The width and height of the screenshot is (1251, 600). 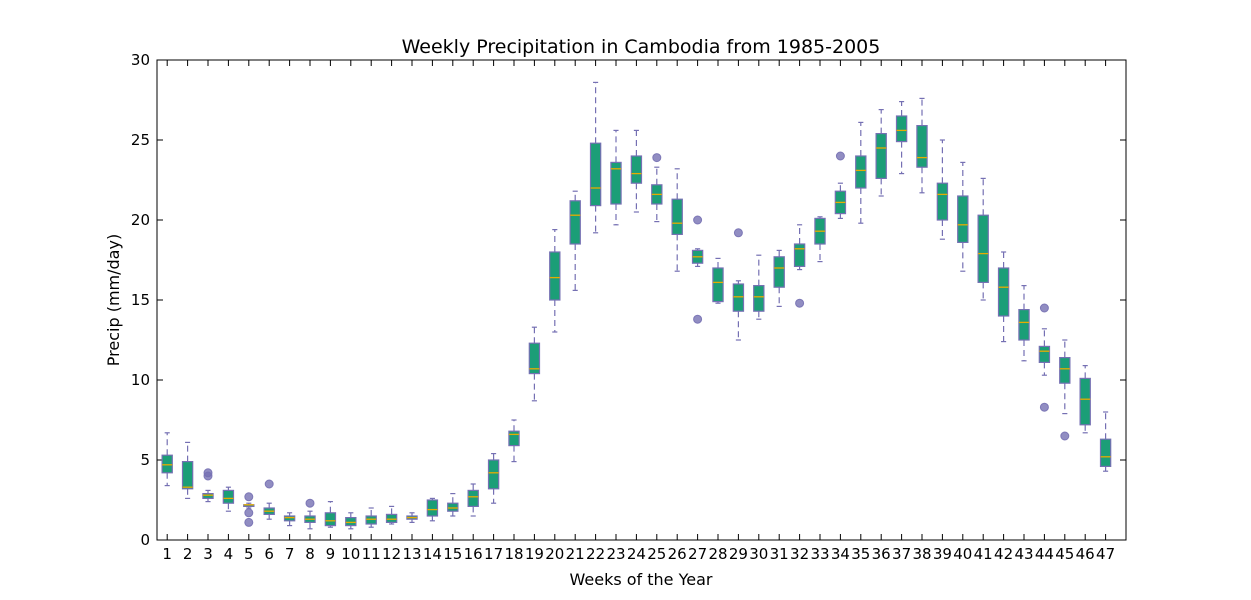 What do you see at coordinates (1105, 554) in the screenshot?
I see `x-tick-label: 47` at bounding box center [1105, 554].